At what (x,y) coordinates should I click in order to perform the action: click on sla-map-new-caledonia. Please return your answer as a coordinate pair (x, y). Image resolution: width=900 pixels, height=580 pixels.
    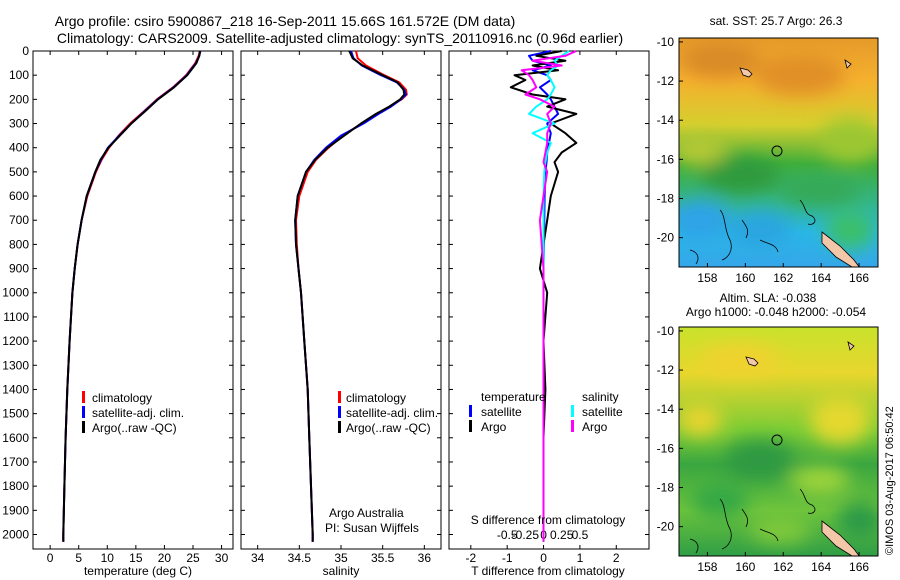
    Looking at the image, I should click on (840, 538).